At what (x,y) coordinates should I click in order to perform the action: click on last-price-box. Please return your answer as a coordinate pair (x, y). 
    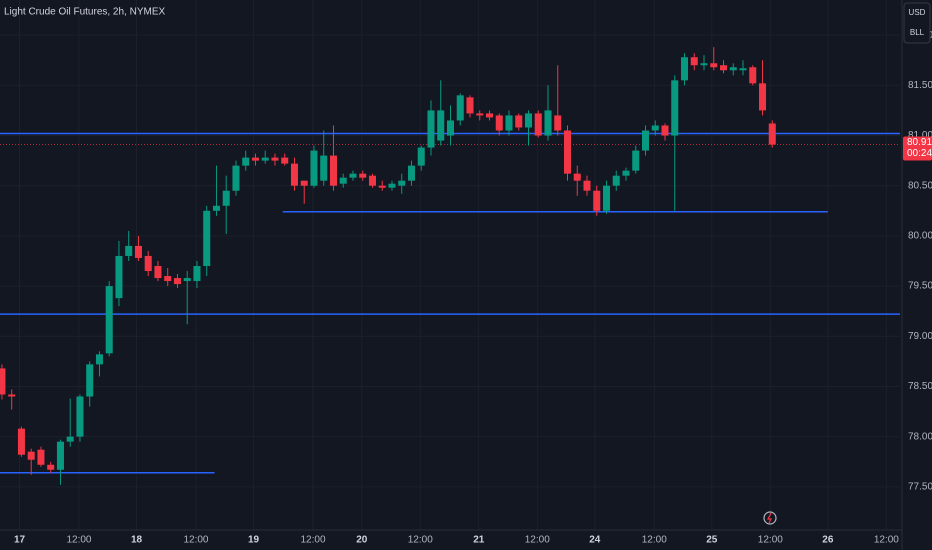
    Looking at the image, I should click on (917, 148).